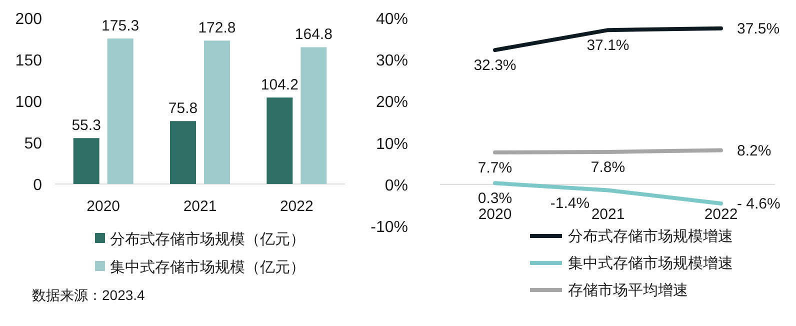  What do you see at coordinates (628, 290) in the screenshot?
I see `legend-label: 存储市场平均增速` at bounding box center [628, 290].